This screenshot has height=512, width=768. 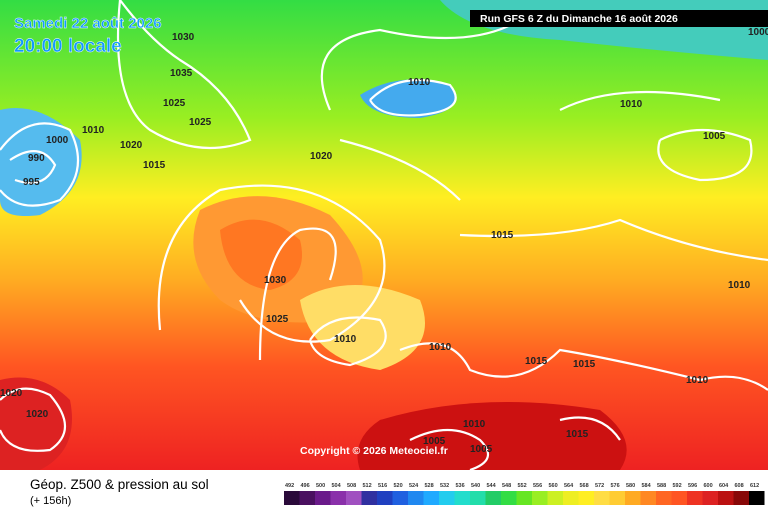 What do you see at coordinates (367, 486) in the screenshot?
I see `legend-value: 512` at bounding box center [367, 486].